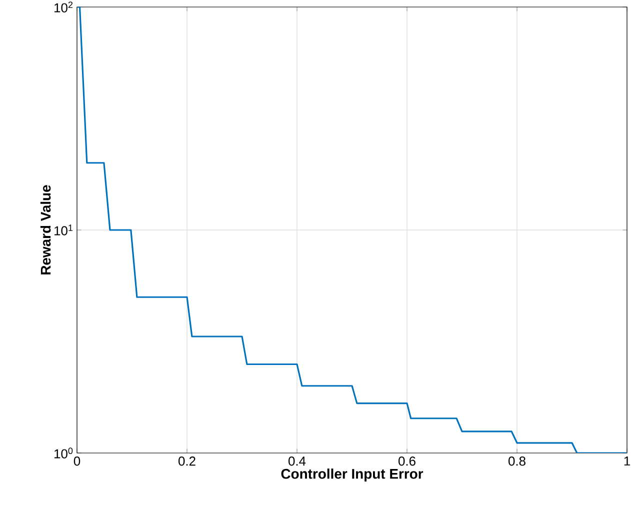 This screenshot has width=631, height=513. I want to click on x-tick-label: 0, so click(77, 461).